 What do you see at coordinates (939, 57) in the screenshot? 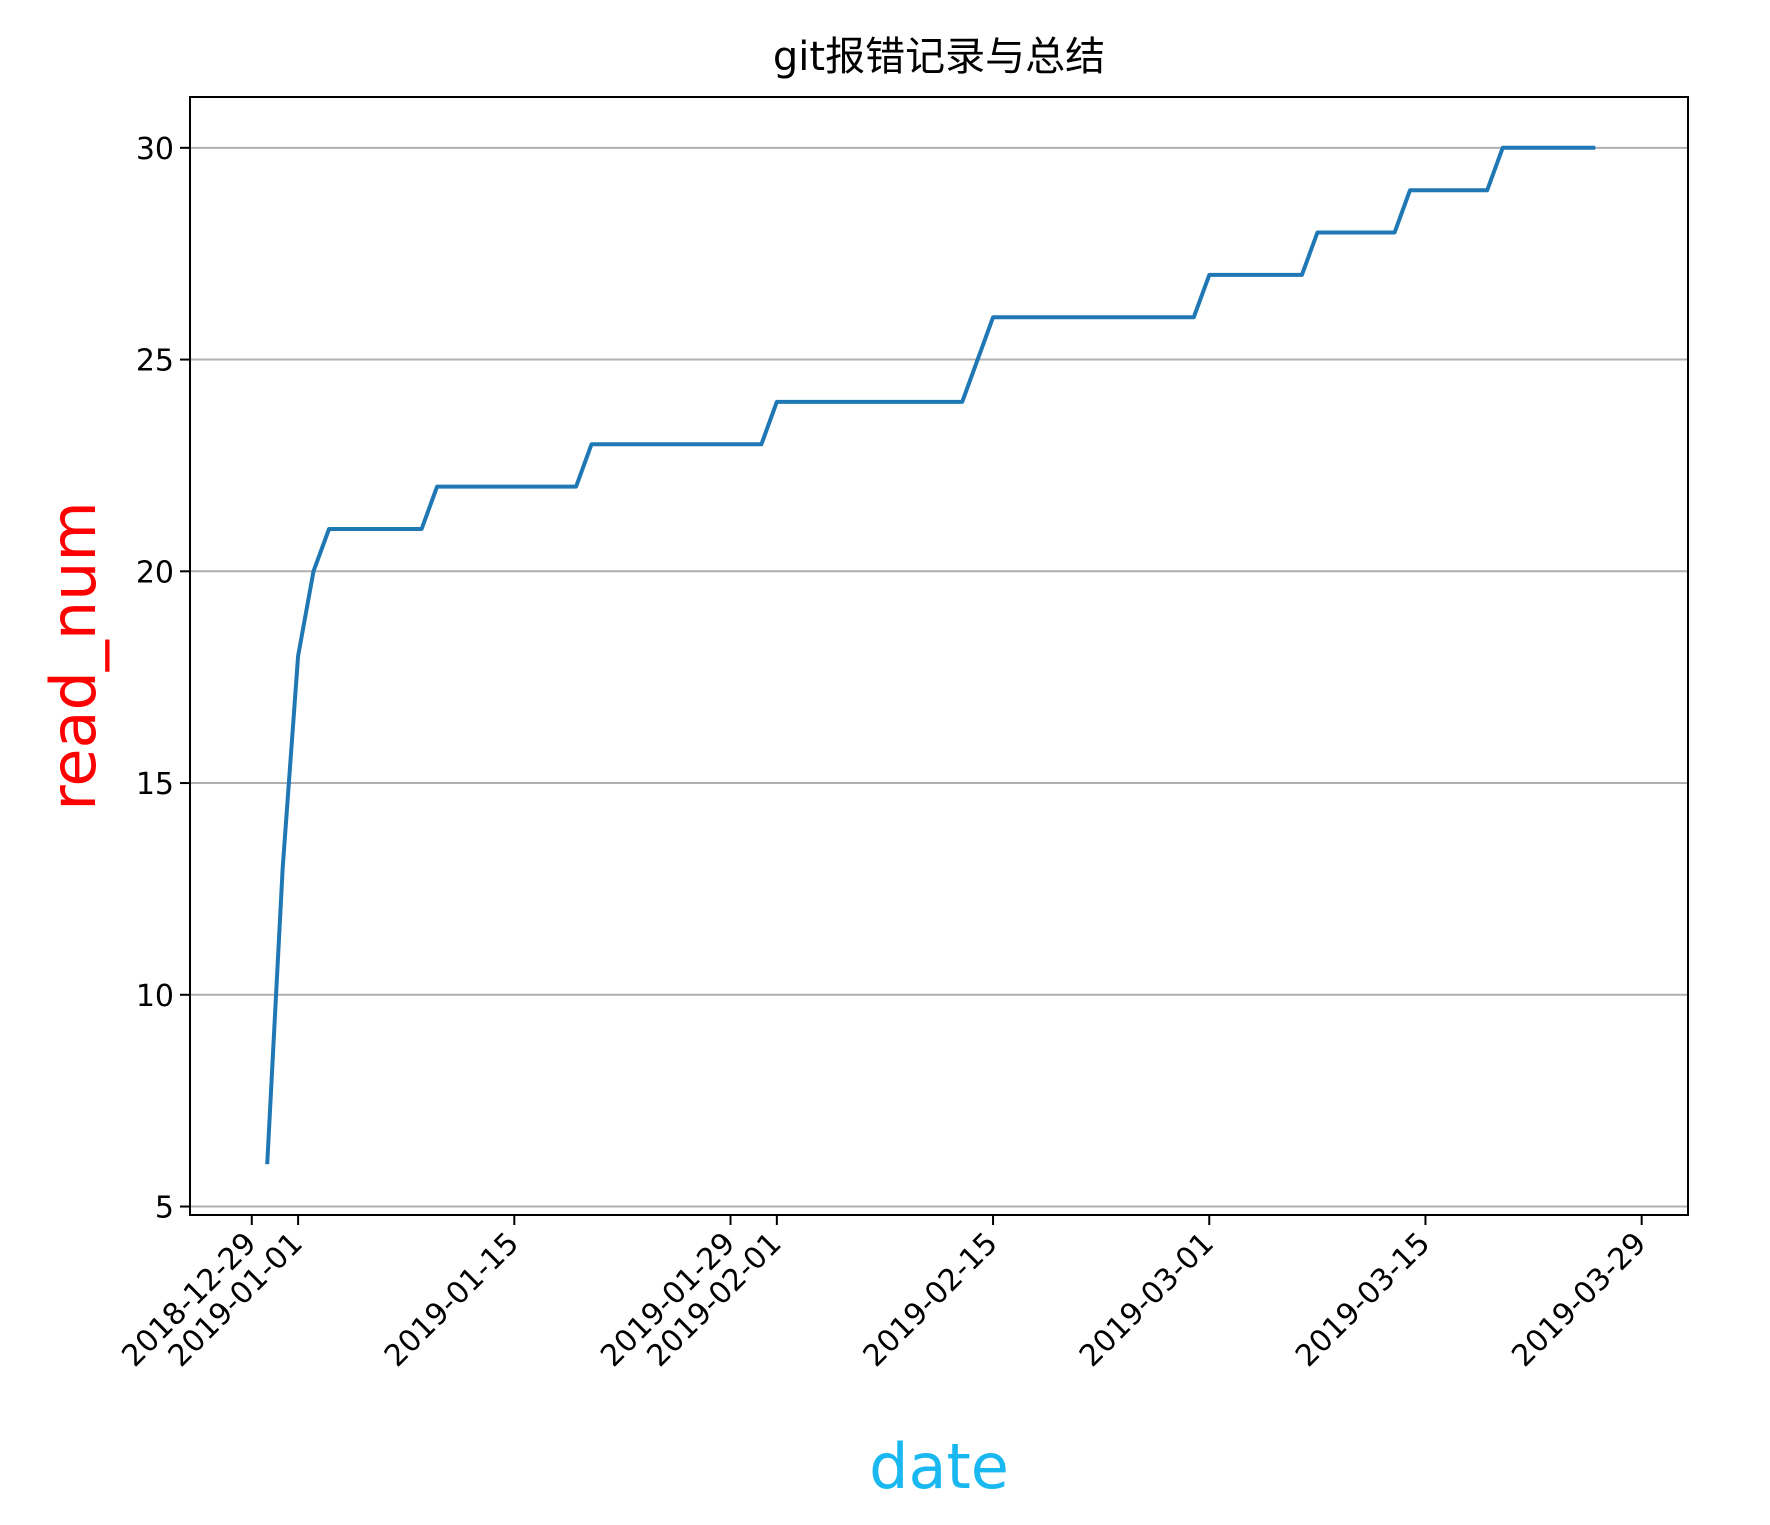
I see `chart-title: git报错记录与总结` at bounding box center [939, 57].